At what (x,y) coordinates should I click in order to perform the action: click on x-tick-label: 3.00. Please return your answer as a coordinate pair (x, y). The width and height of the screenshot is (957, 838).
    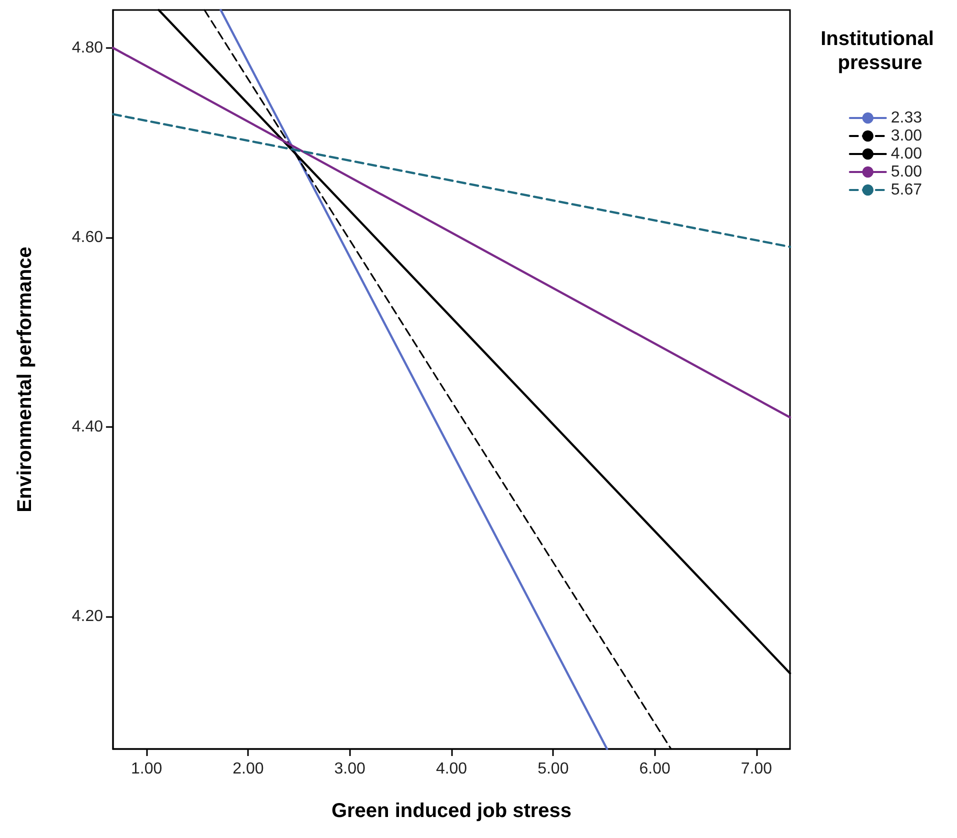
    Looking at the image, I should click on (350, 769).